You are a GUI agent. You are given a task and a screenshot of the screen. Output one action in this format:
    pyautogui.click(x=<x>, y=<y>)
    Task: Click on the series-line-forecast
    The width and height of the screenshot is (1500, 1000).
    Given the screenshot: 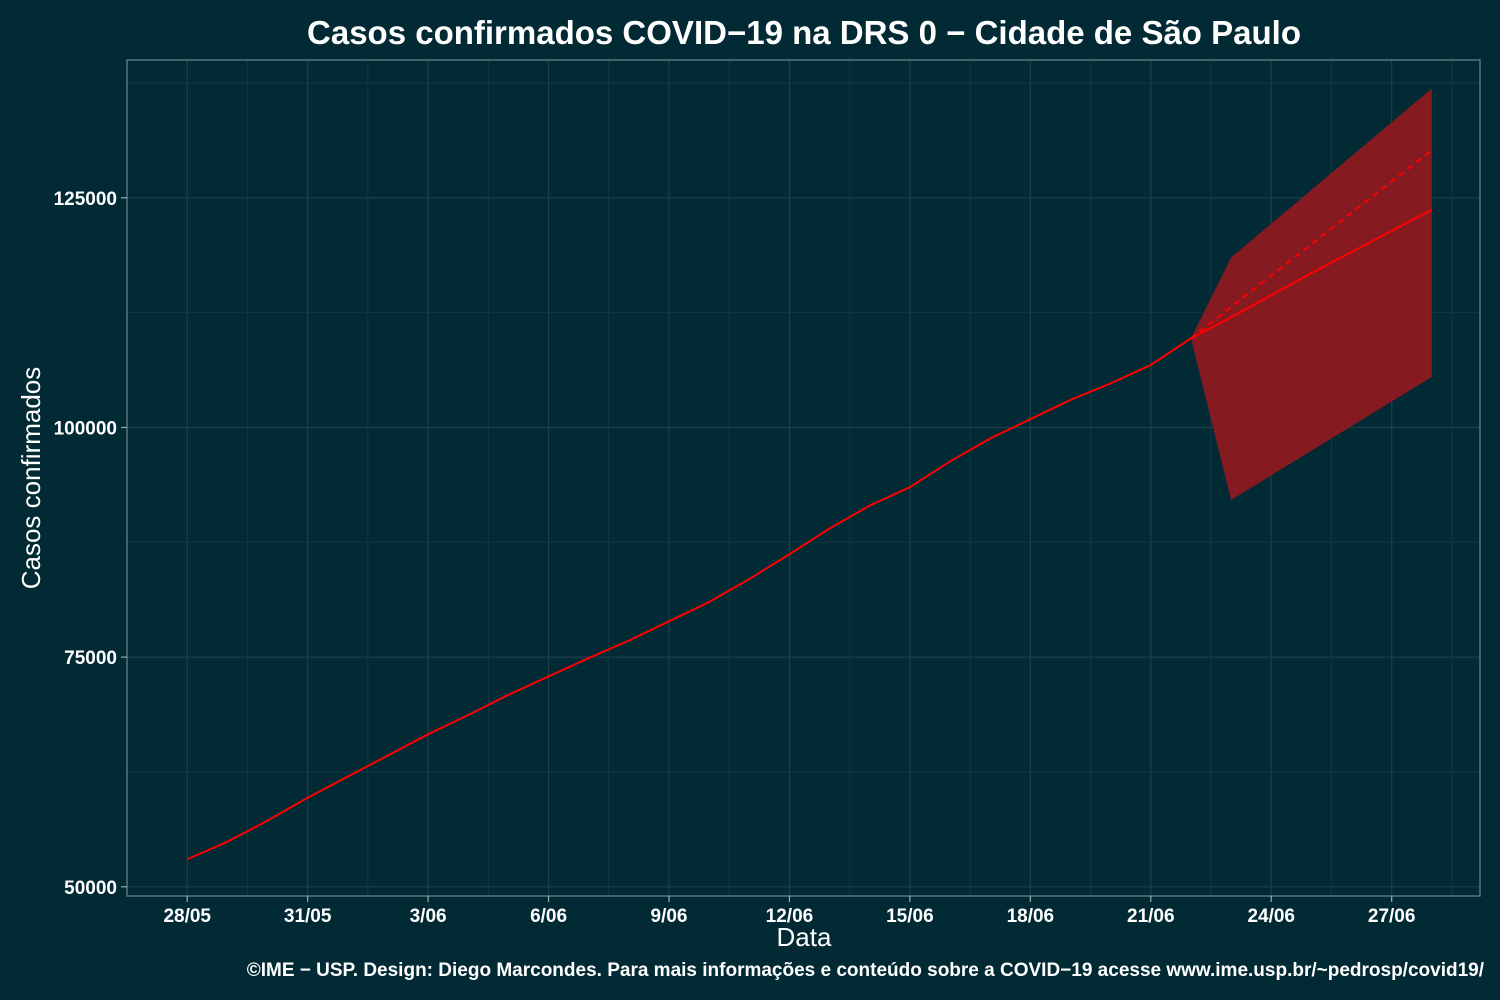 What is the action you would take?
    pyautogui.click(x=1311, y=274)
    